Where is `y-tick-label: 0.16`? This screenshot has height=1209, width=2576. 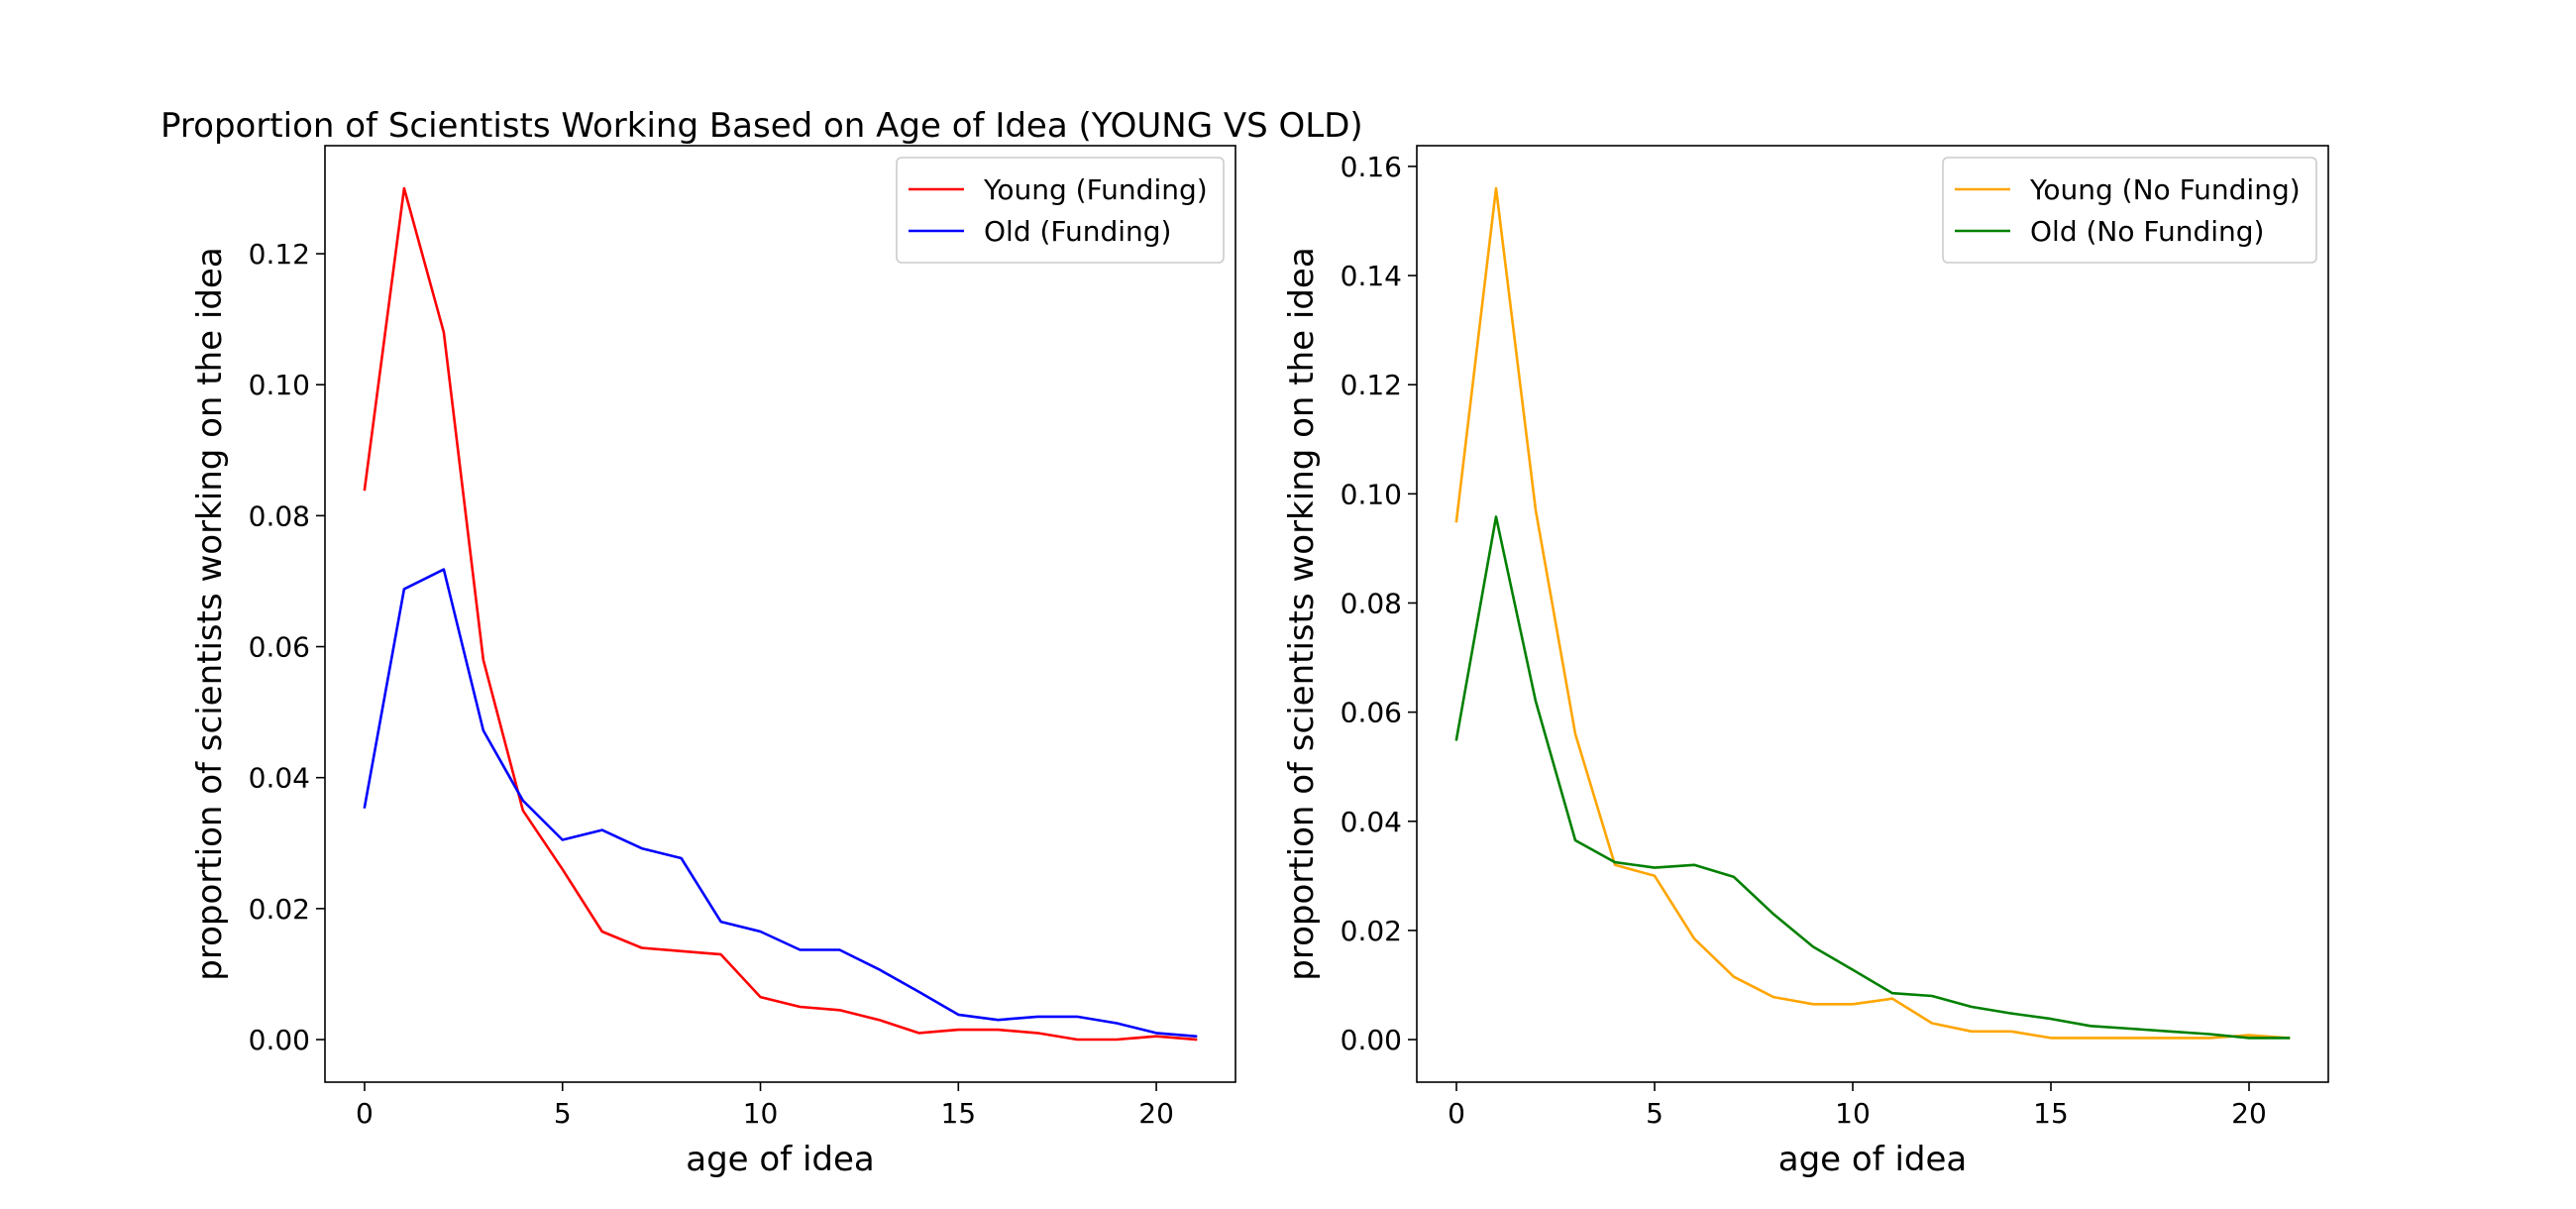
y-tick-label: 0.16 is located at coordinates (1371, 167).